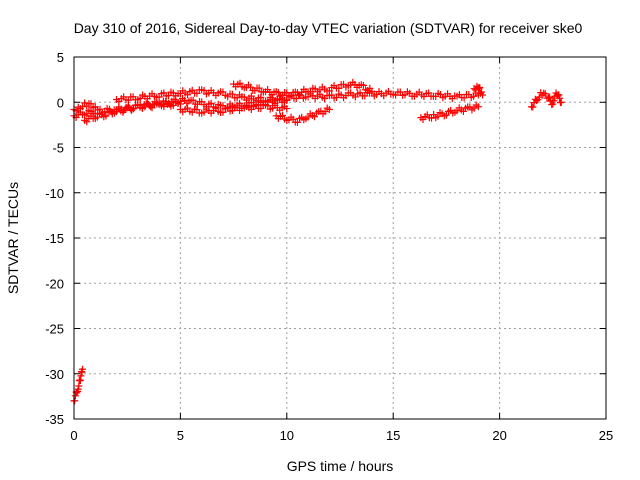 This screenshot has width=640, height=480. Describe the element at coordinates (54, 238) in the screenshot. I see `y-tick-label: -15` at that location.